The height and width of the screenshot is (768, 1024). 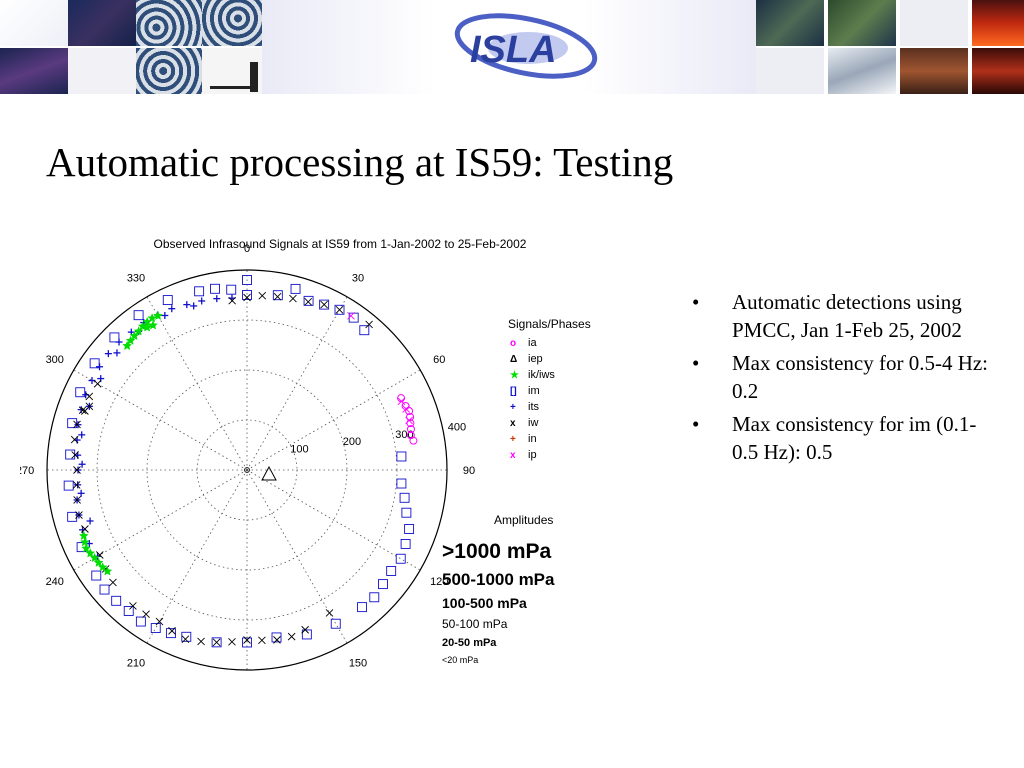 I want to click on legend-symbol: o, so click(x=513, y=343).